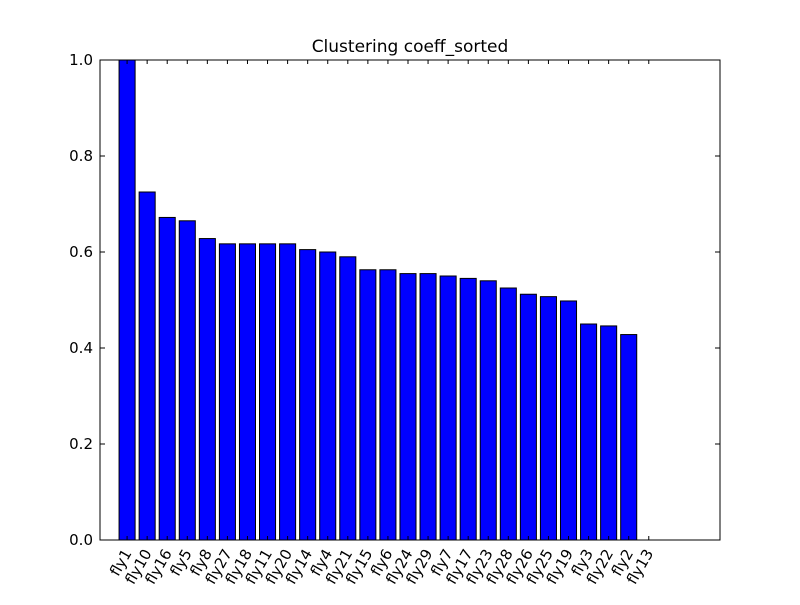 The width and height of the screenshot is (800, 605). Describe the element at coordinates (348, 398) in the screenshot. I see `bar-fly21` at that location.